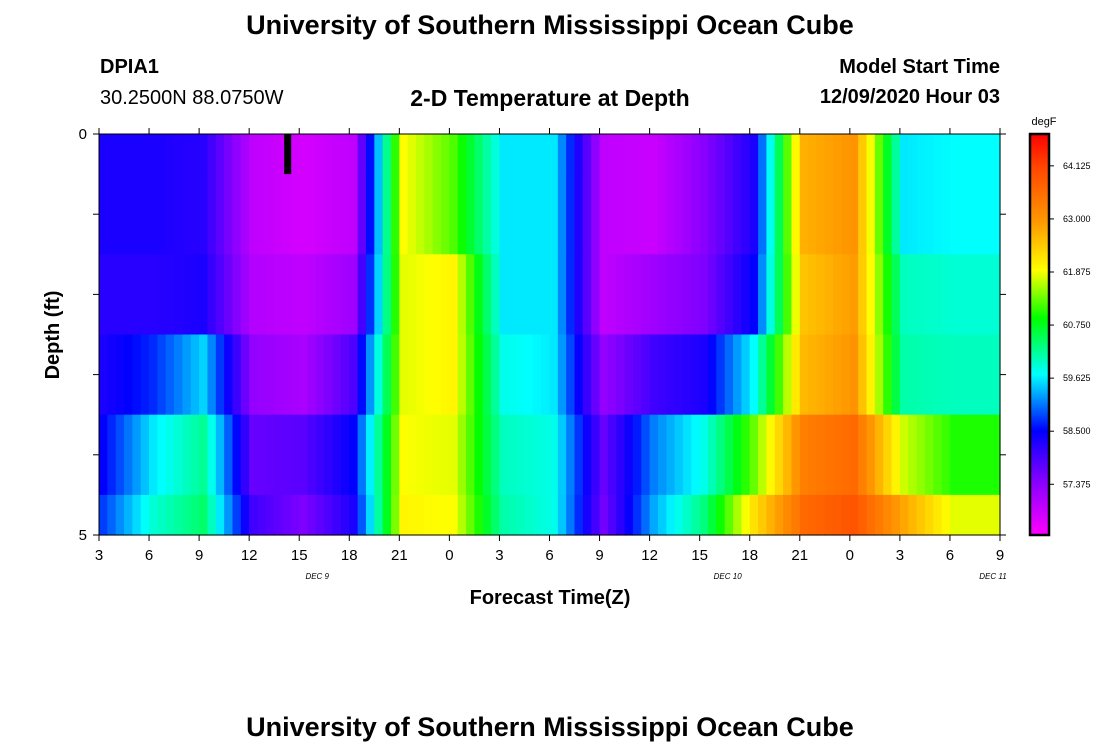 This screenshot has height=750, width=1100. Describe the element at coordinates (799, 555) in the screenshot. I see `x-tick-label: 21` at that location.